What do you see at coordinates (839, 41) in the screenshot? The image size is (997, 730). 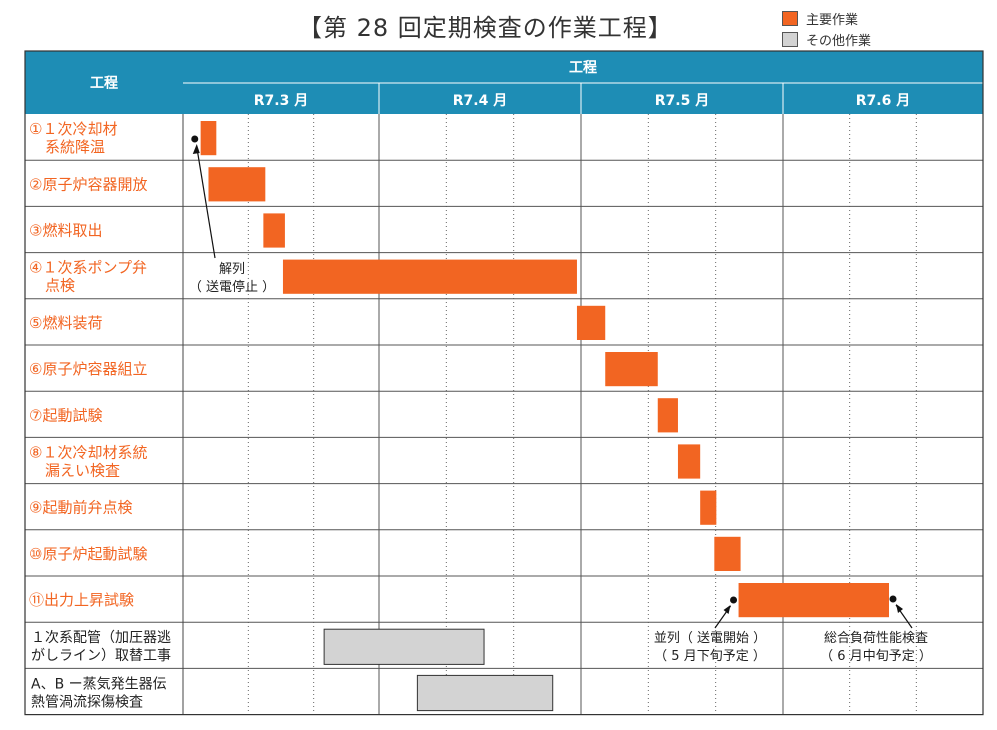 I see `legend-other-label: その他作業` at bounding box center [839, 41].